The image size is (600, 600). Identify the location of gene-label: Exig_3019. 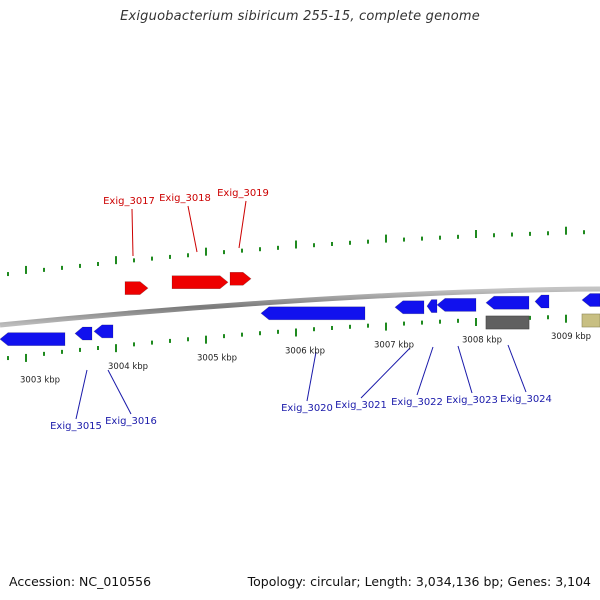
(243, 193).